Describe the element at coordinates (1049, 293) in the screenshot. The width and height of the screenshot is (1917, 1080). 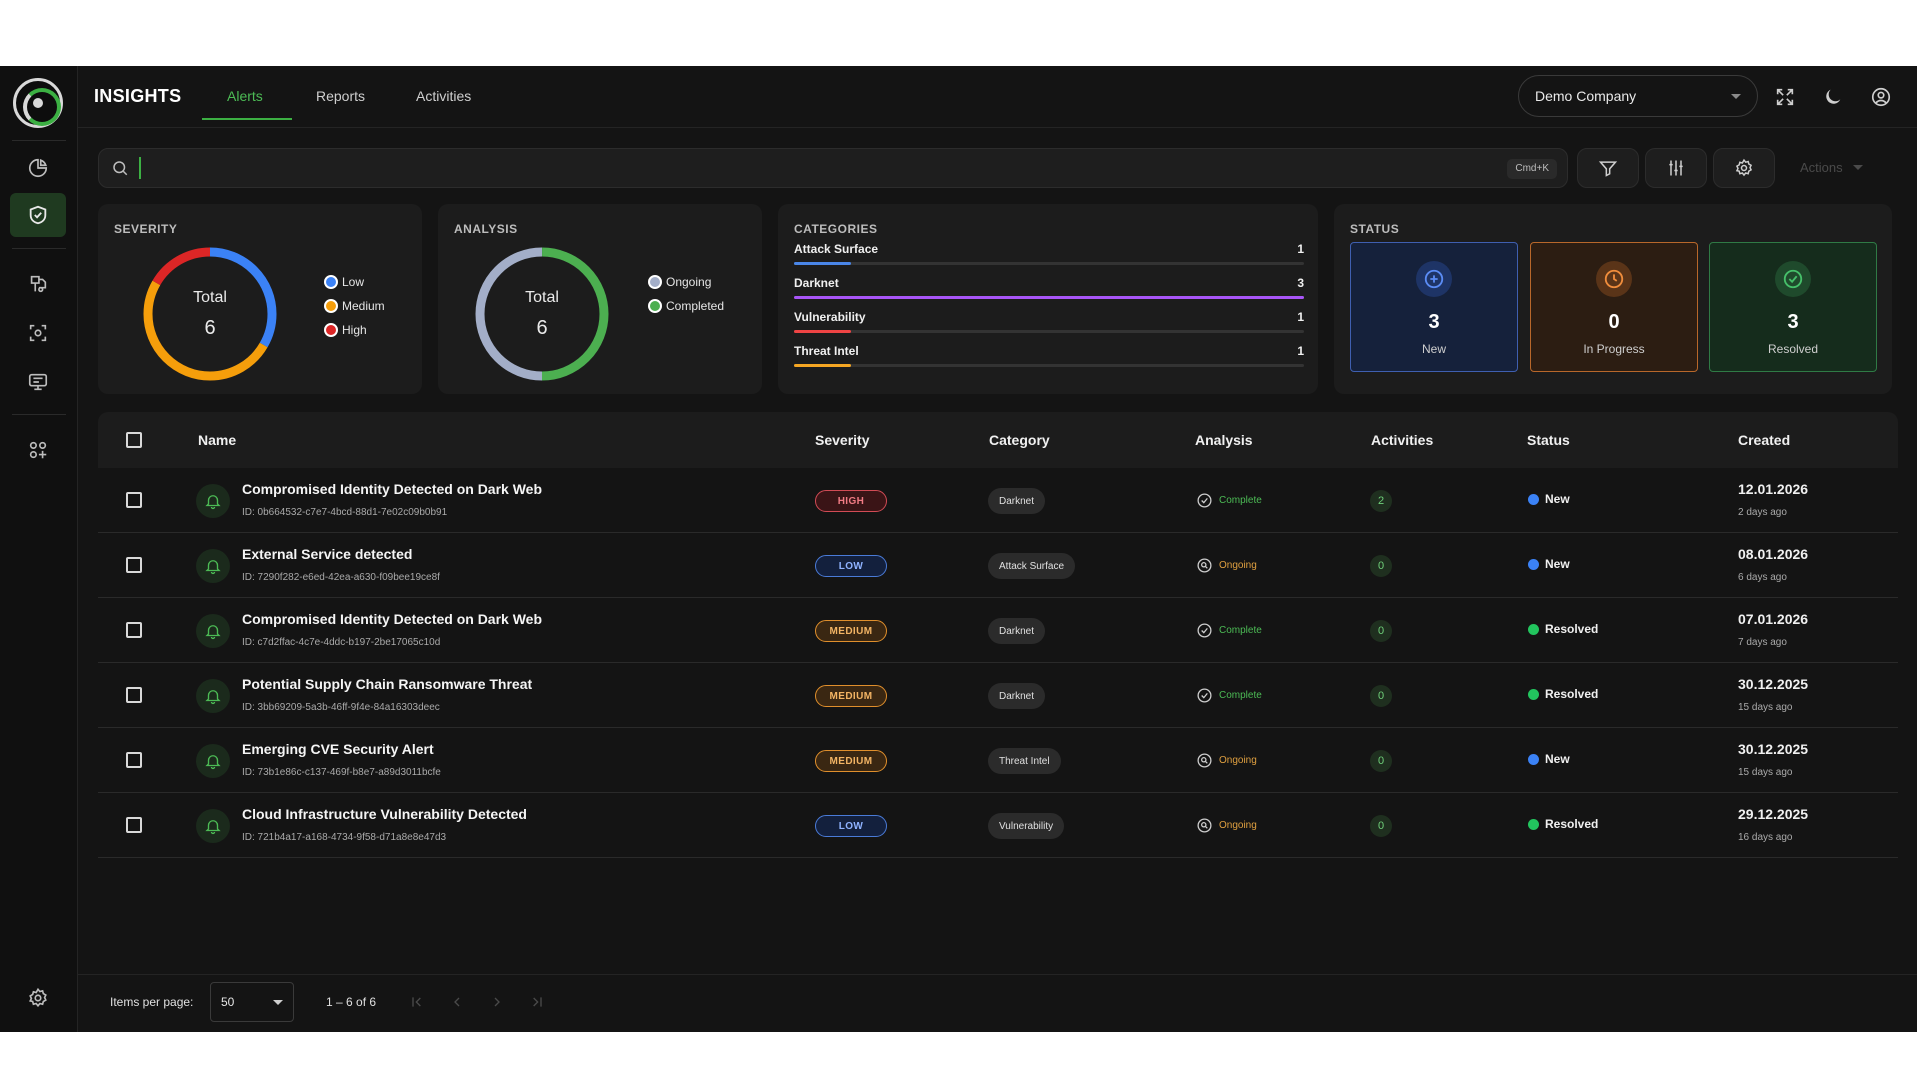
I see `category-row: Darknet 3` at that location.